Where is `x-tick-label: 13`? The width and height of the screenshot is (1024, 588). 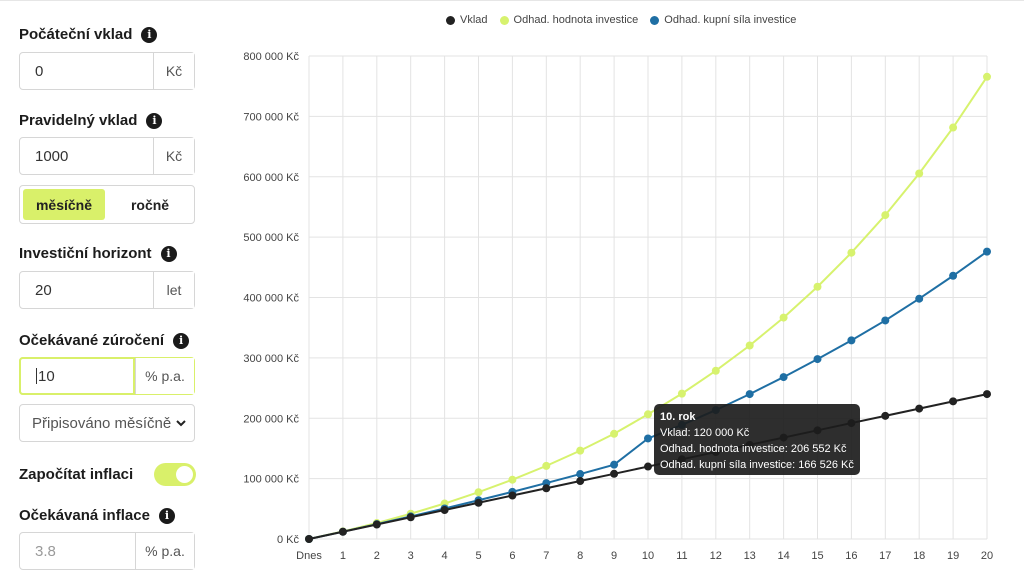 x-tick-label: 13 is located at coordinates (750, 556).